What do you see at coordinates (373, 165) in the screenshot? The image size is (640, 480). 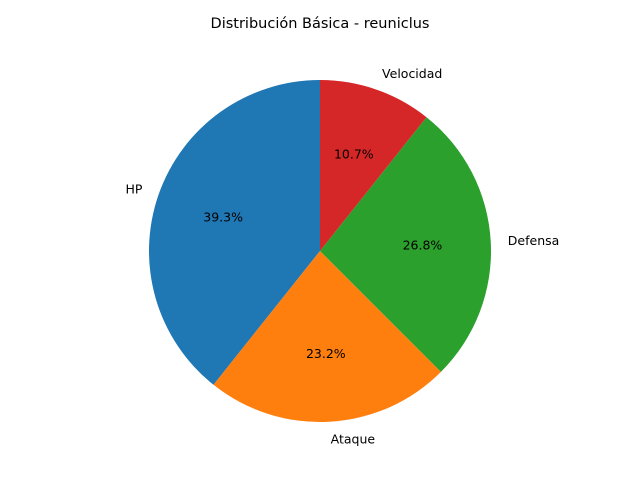 I see `pie-slice-velocidad` at bounding box center [373, 165].